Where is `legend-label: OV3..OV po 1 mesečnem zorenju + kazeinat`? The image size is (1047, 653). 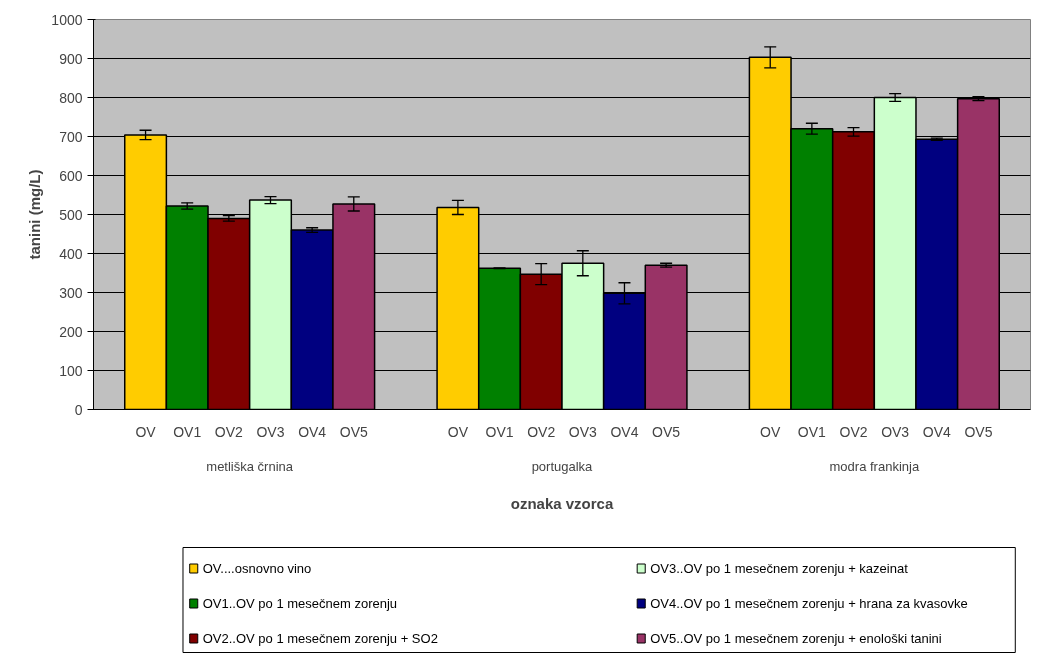
legend-label: OV3..OV po 1 mesečnem zorenju + kazeinat is located at coordinates (779, 568).